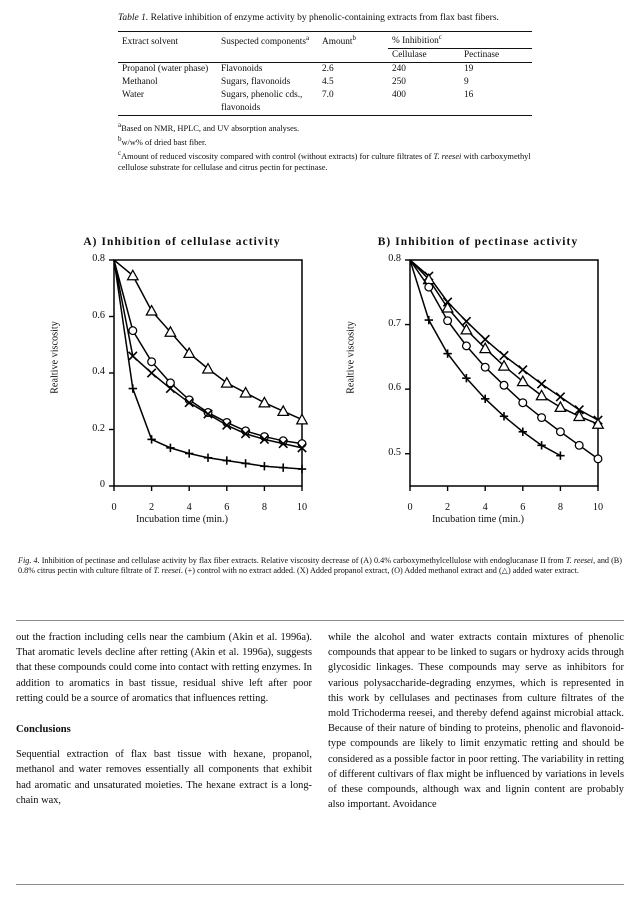  I want to click on panel-a-svg, so click(209, 375).